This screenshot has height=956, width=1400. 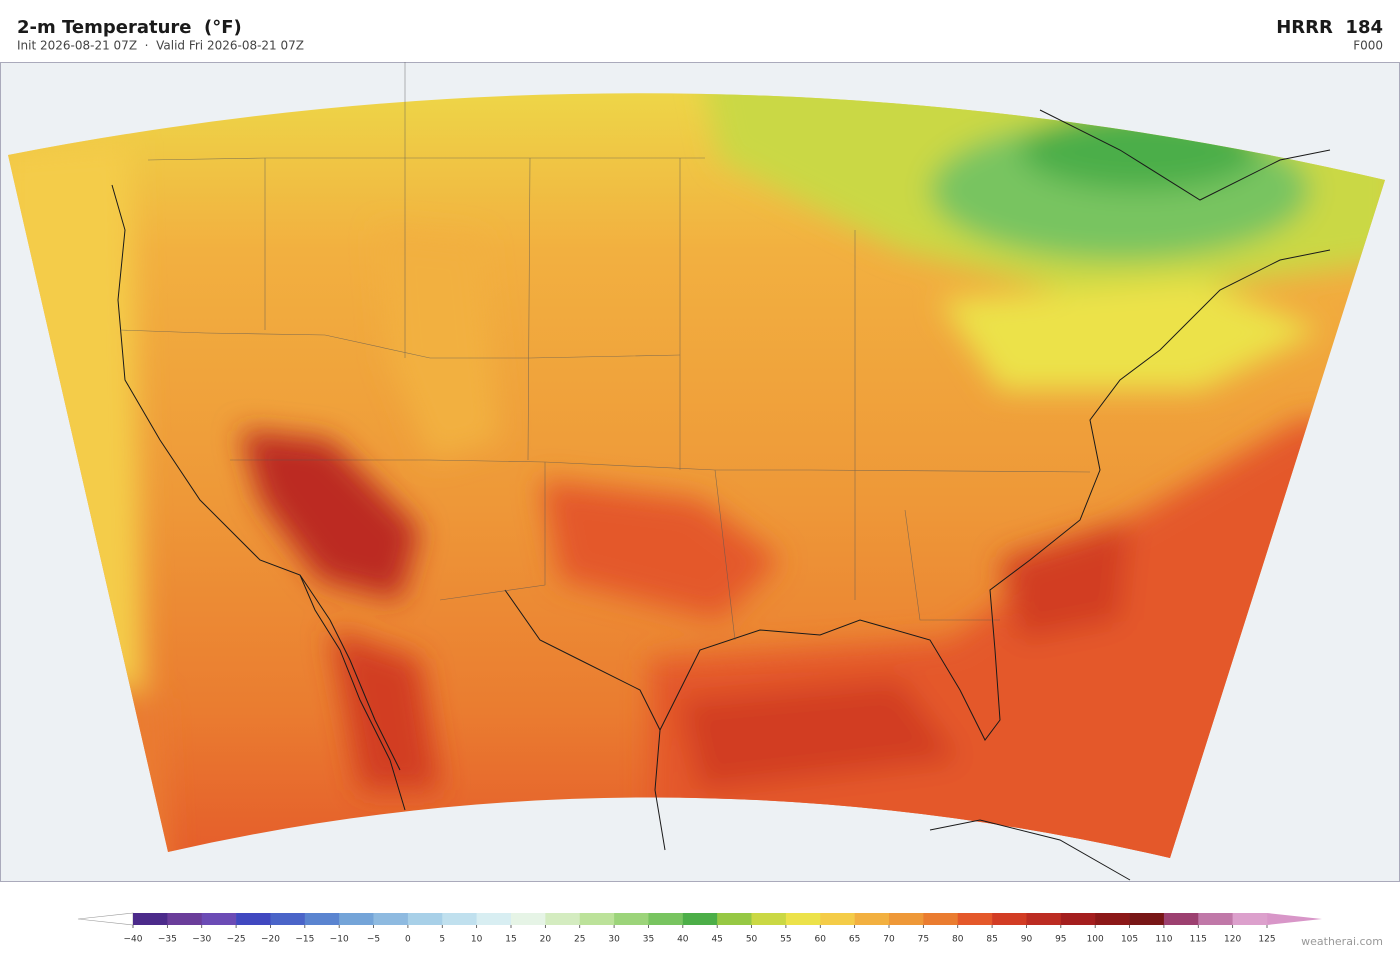 I want to click on map-title: 2-m Temperature (°F), so click(x=129, y=27).